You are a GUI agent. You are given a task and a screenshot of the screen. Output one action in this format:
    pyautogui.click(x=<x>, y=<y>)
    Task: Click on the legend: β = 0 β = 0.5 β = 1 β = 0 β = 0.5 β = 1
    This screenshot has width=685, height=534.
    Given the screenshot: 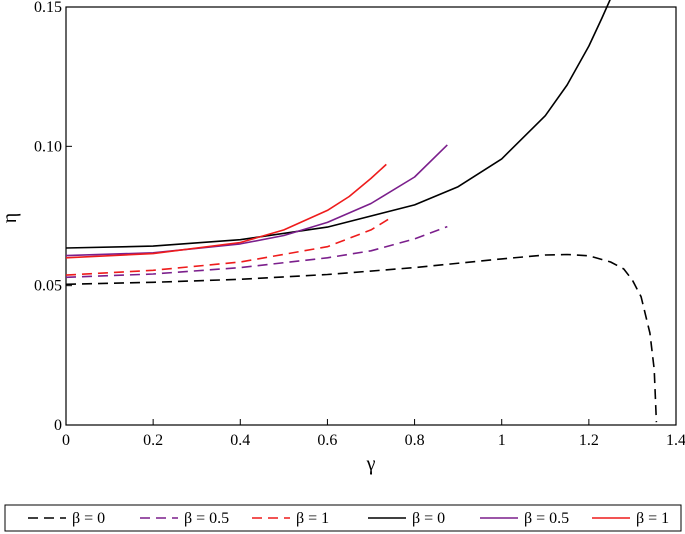 What is the action you would take?
    pyautogui.click(x=343, y=518)
    